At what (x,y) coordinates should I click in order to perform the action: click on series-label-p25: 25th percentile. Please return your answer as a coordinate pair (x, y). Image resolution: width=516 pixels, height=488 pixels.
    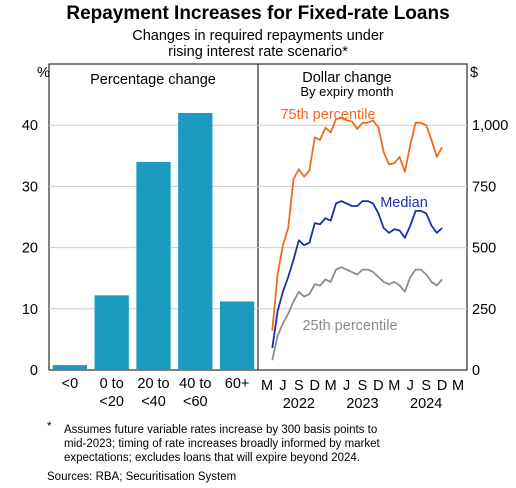
    Looking at the image, I should click on (349, 326).